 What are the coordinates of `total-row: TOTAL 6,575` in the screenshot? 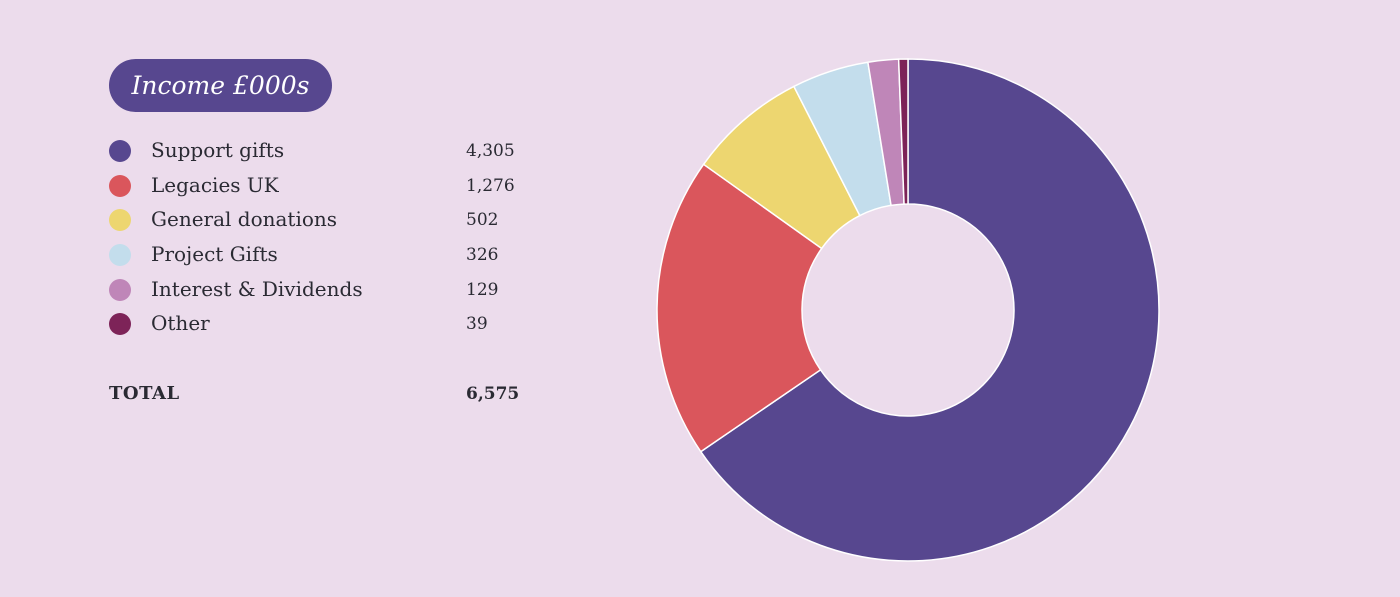 It's located at (329, 395).